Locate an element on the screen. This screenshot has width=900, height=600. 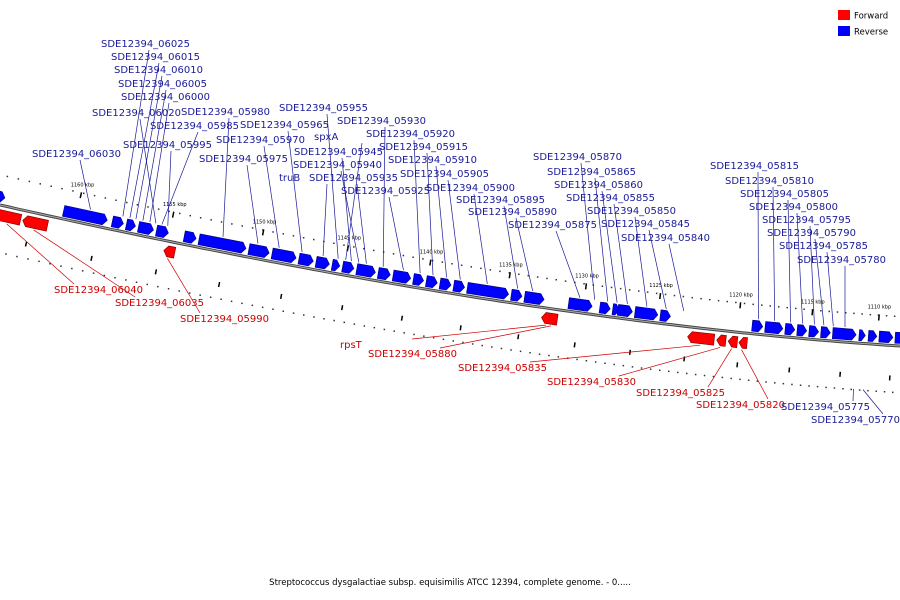
scale-tick-label: 1115 kbp is located at coordinates (813, 302).